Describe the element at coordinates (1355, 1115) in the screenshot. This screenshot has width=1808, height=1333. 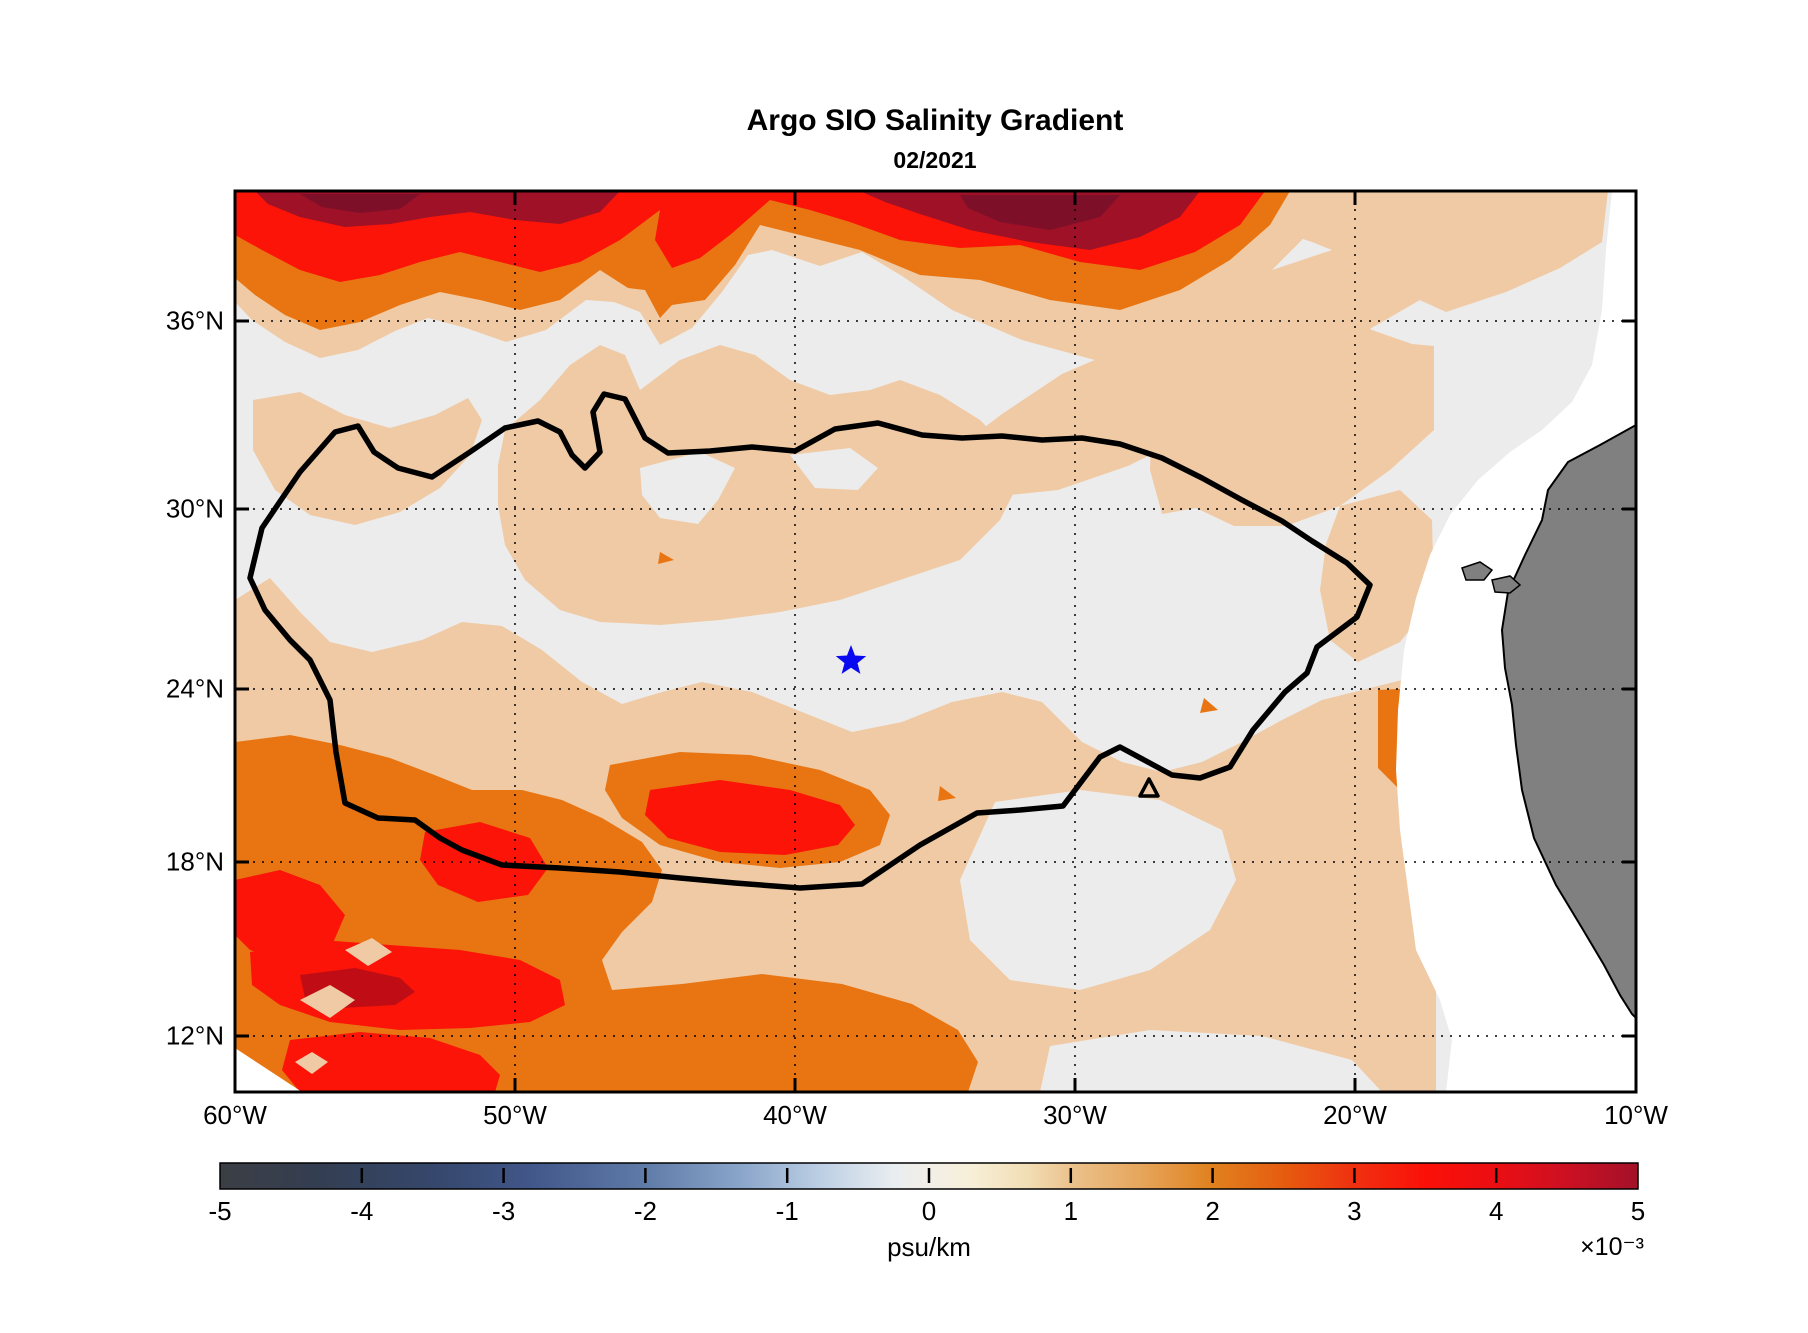
I see `x-tick-label: 20°W` at that location.